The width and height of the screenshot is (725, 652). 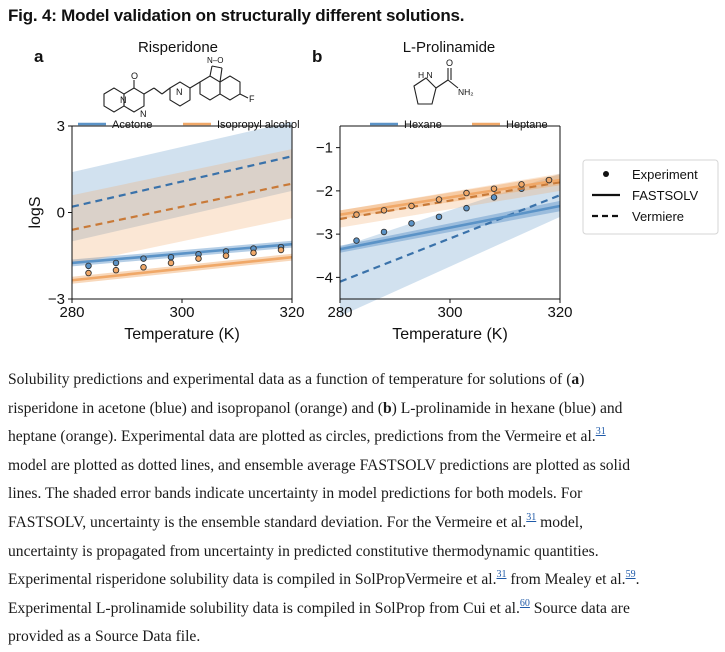 I want to click on panel-b-y-tick-label: −1, so click(x=324, y=148).